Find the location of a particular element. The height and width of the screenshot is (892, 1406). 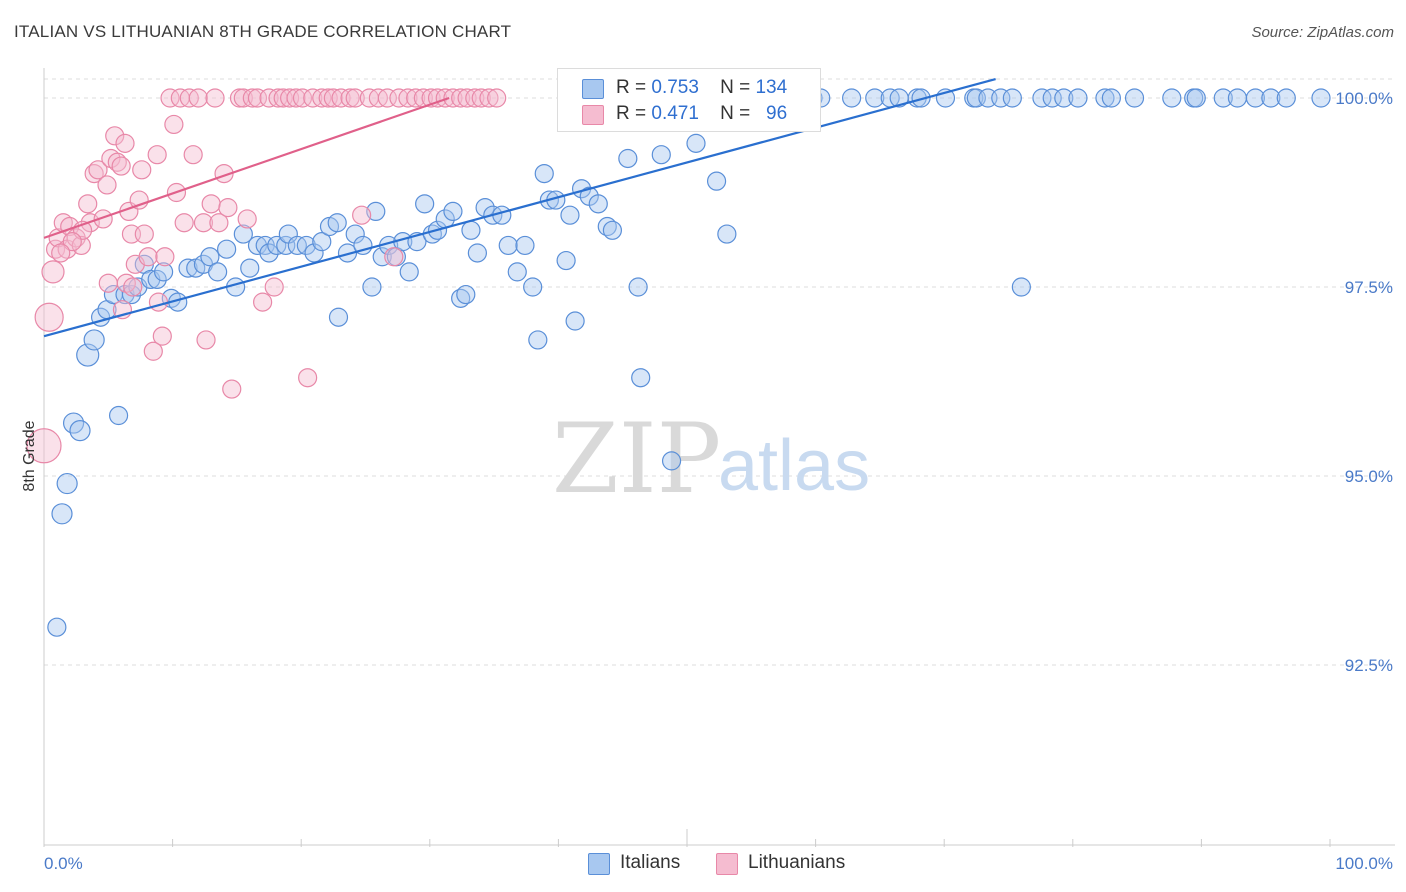

legend-r-value: 0.753 is located at coordinates (675, 87).